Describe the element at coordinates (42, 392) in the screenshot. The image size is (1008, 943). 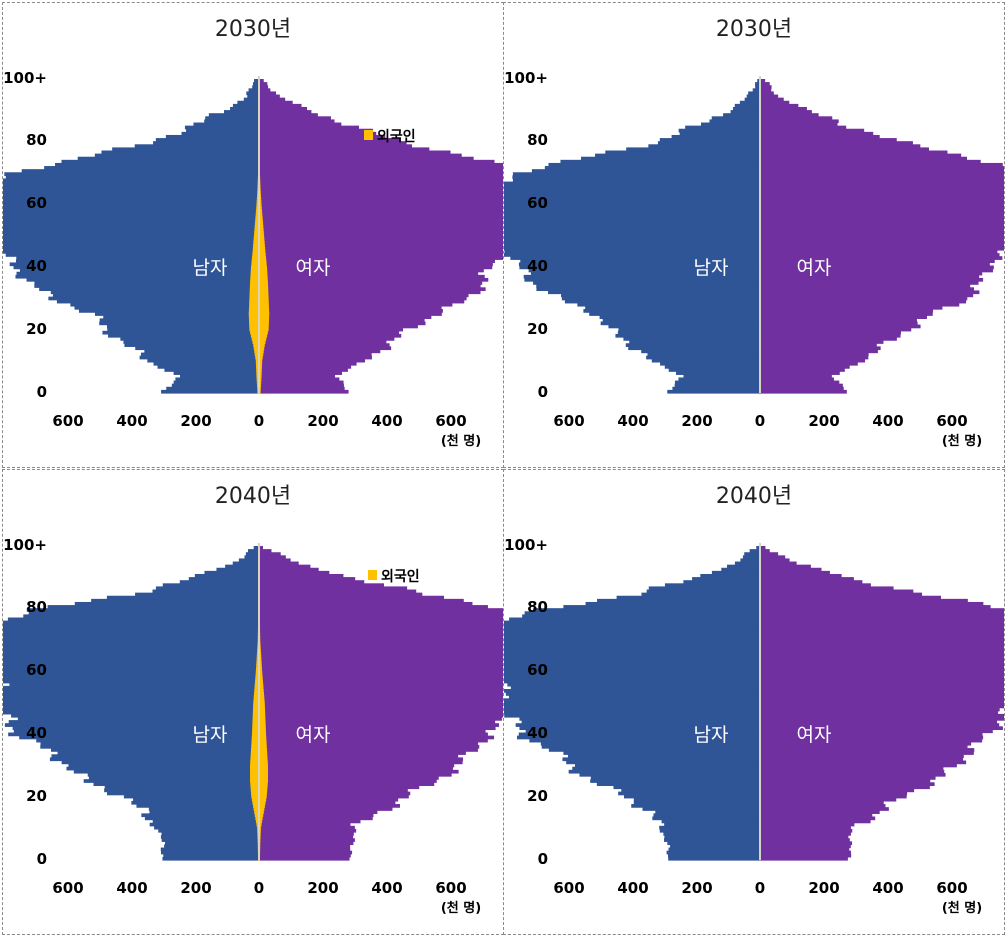
I see `y-tick-label: 0` at that location.